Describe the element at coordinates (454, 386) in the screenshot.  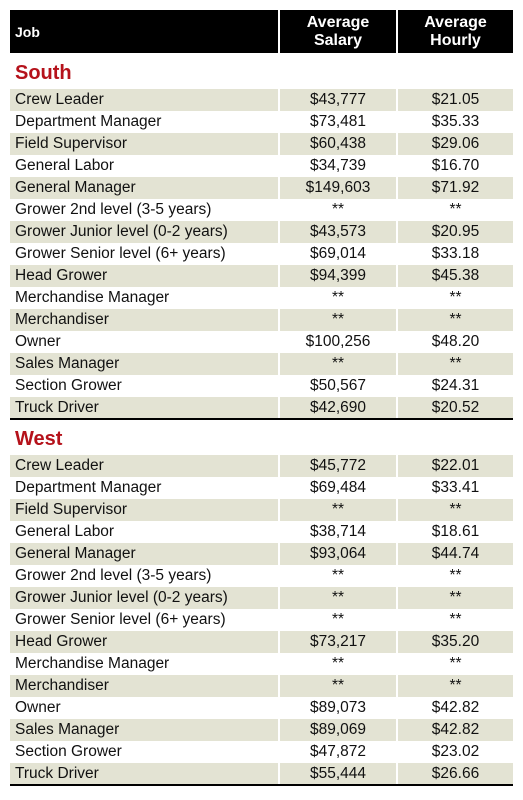
I see `hourly-cell: $24.31` at that location.